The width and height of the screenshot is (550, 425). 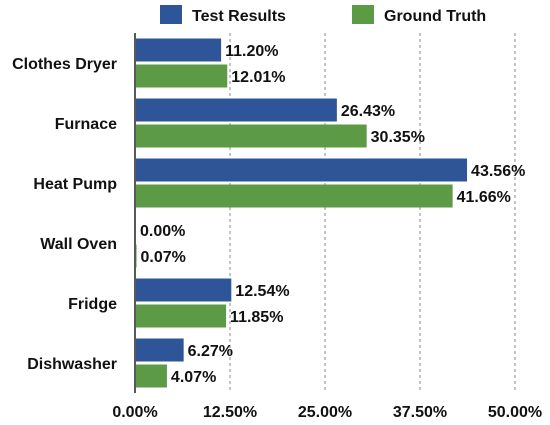 What do you see at coordinates (210, 351) in the screenshot?
I see `bar-value-label: 6.27%` at bounding box center [210, 351].